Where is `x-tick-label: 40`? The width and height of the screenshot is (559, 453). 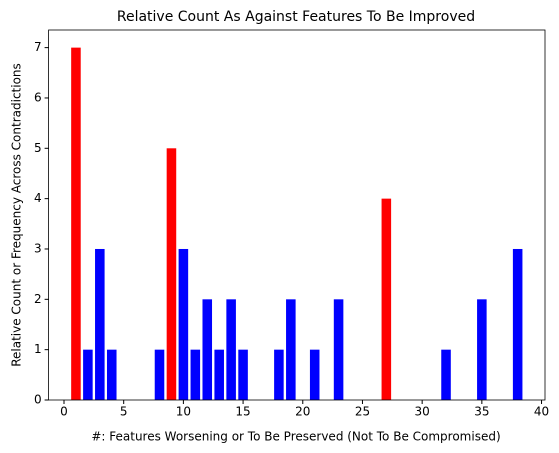
x-tick-label: 40 is located at coordinates (541, 412).